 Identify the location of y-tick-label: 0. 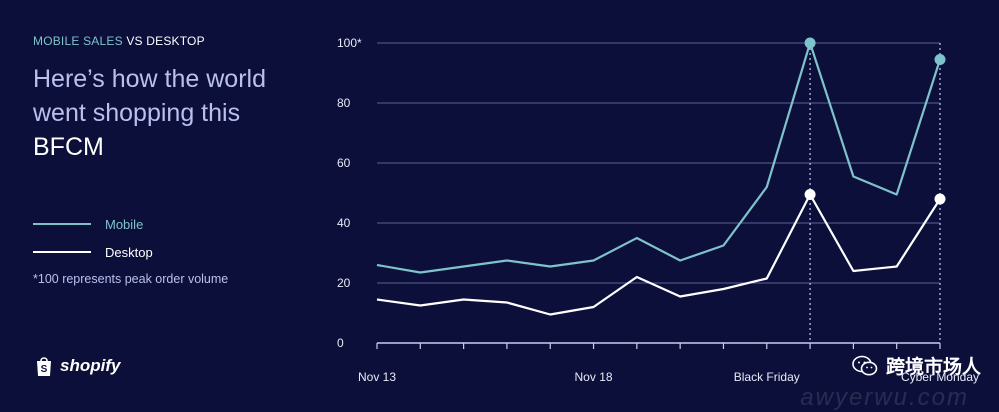
(340, 343).